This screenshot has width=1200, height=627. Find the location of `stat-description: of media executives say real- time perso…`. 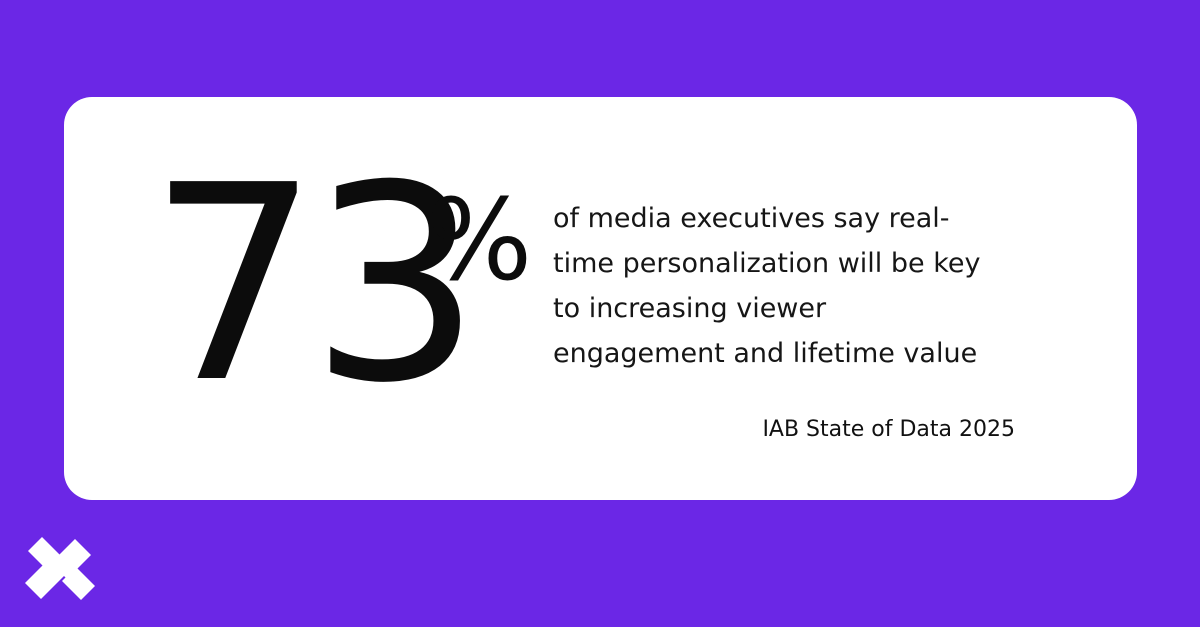

stat-description: of media executives say real- time perso… is located at coordinates (793, 286).